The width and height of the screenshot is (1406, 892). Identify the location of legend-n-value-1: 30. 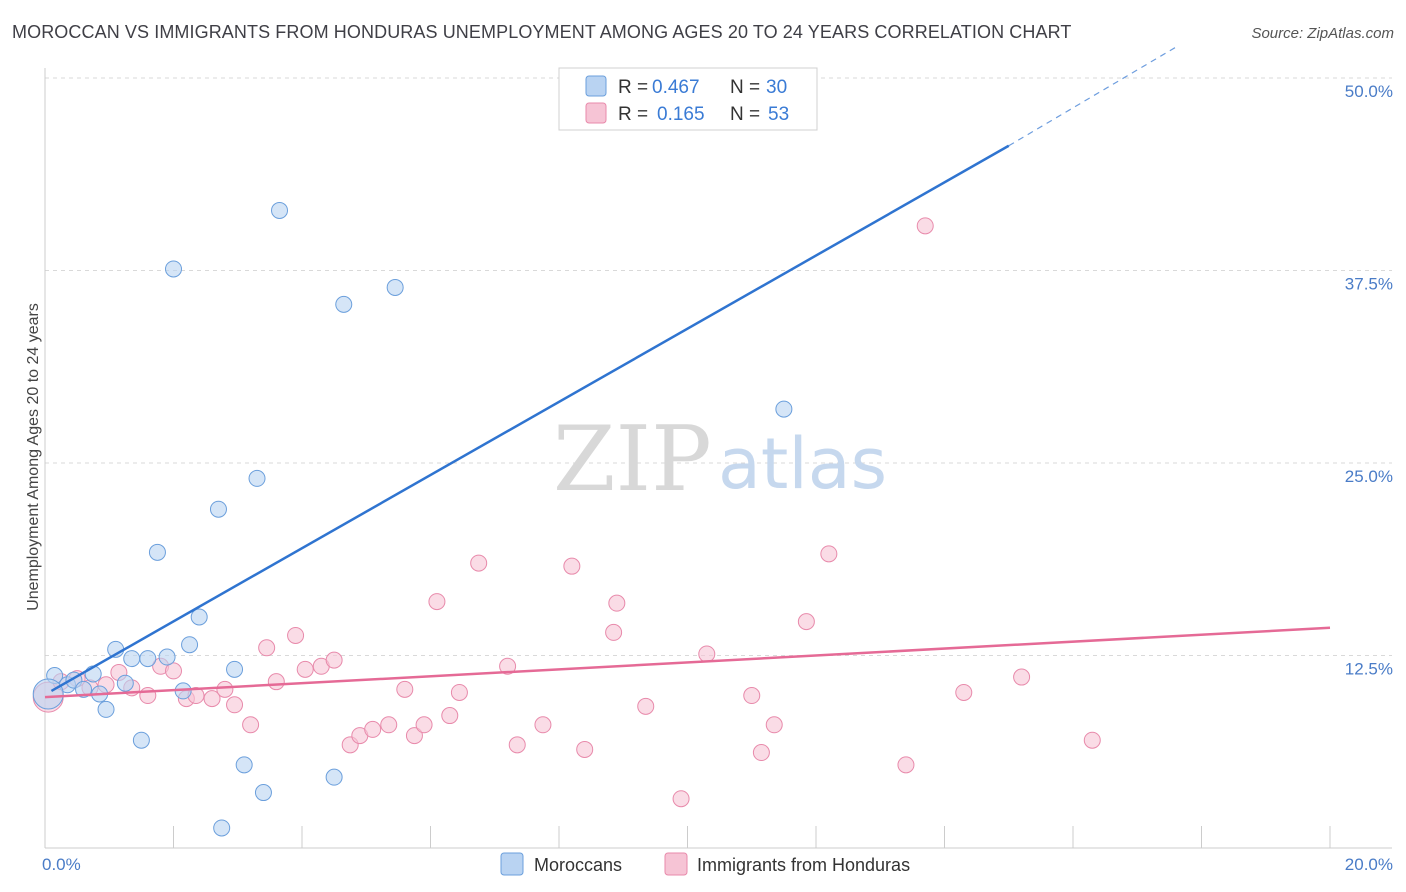
(776, 87).